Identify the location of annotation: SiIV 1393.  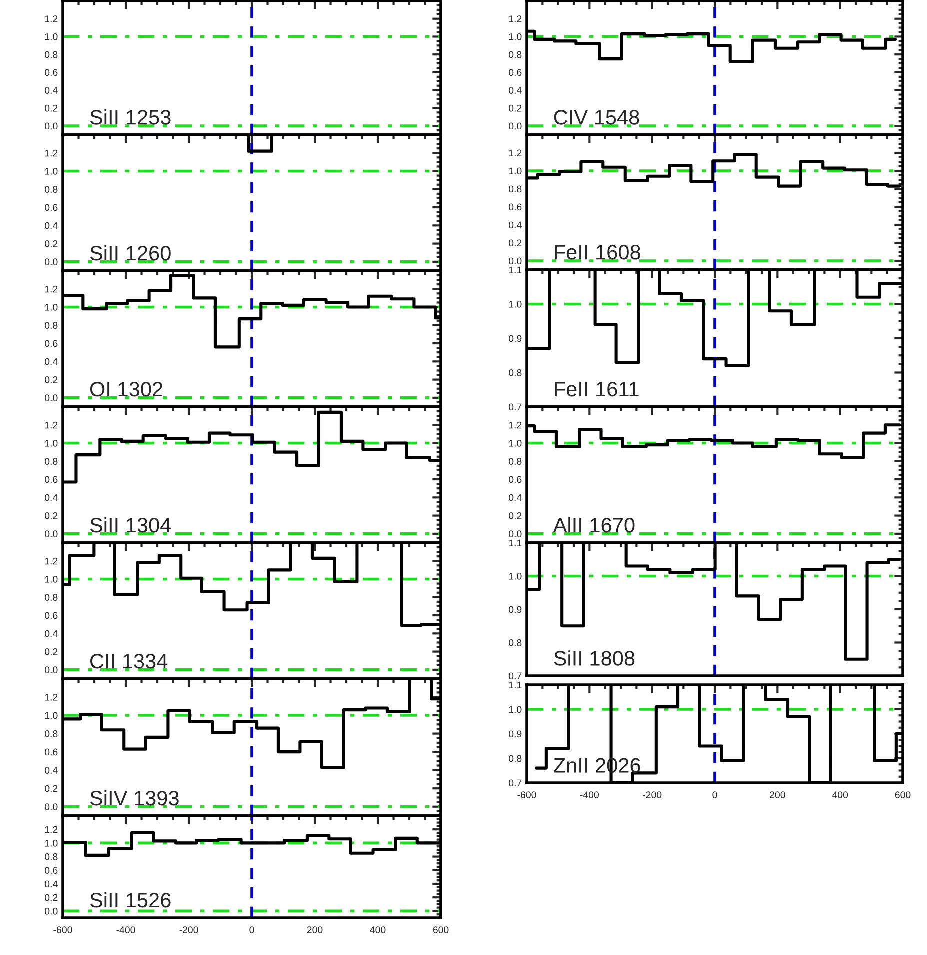
(134, 798).